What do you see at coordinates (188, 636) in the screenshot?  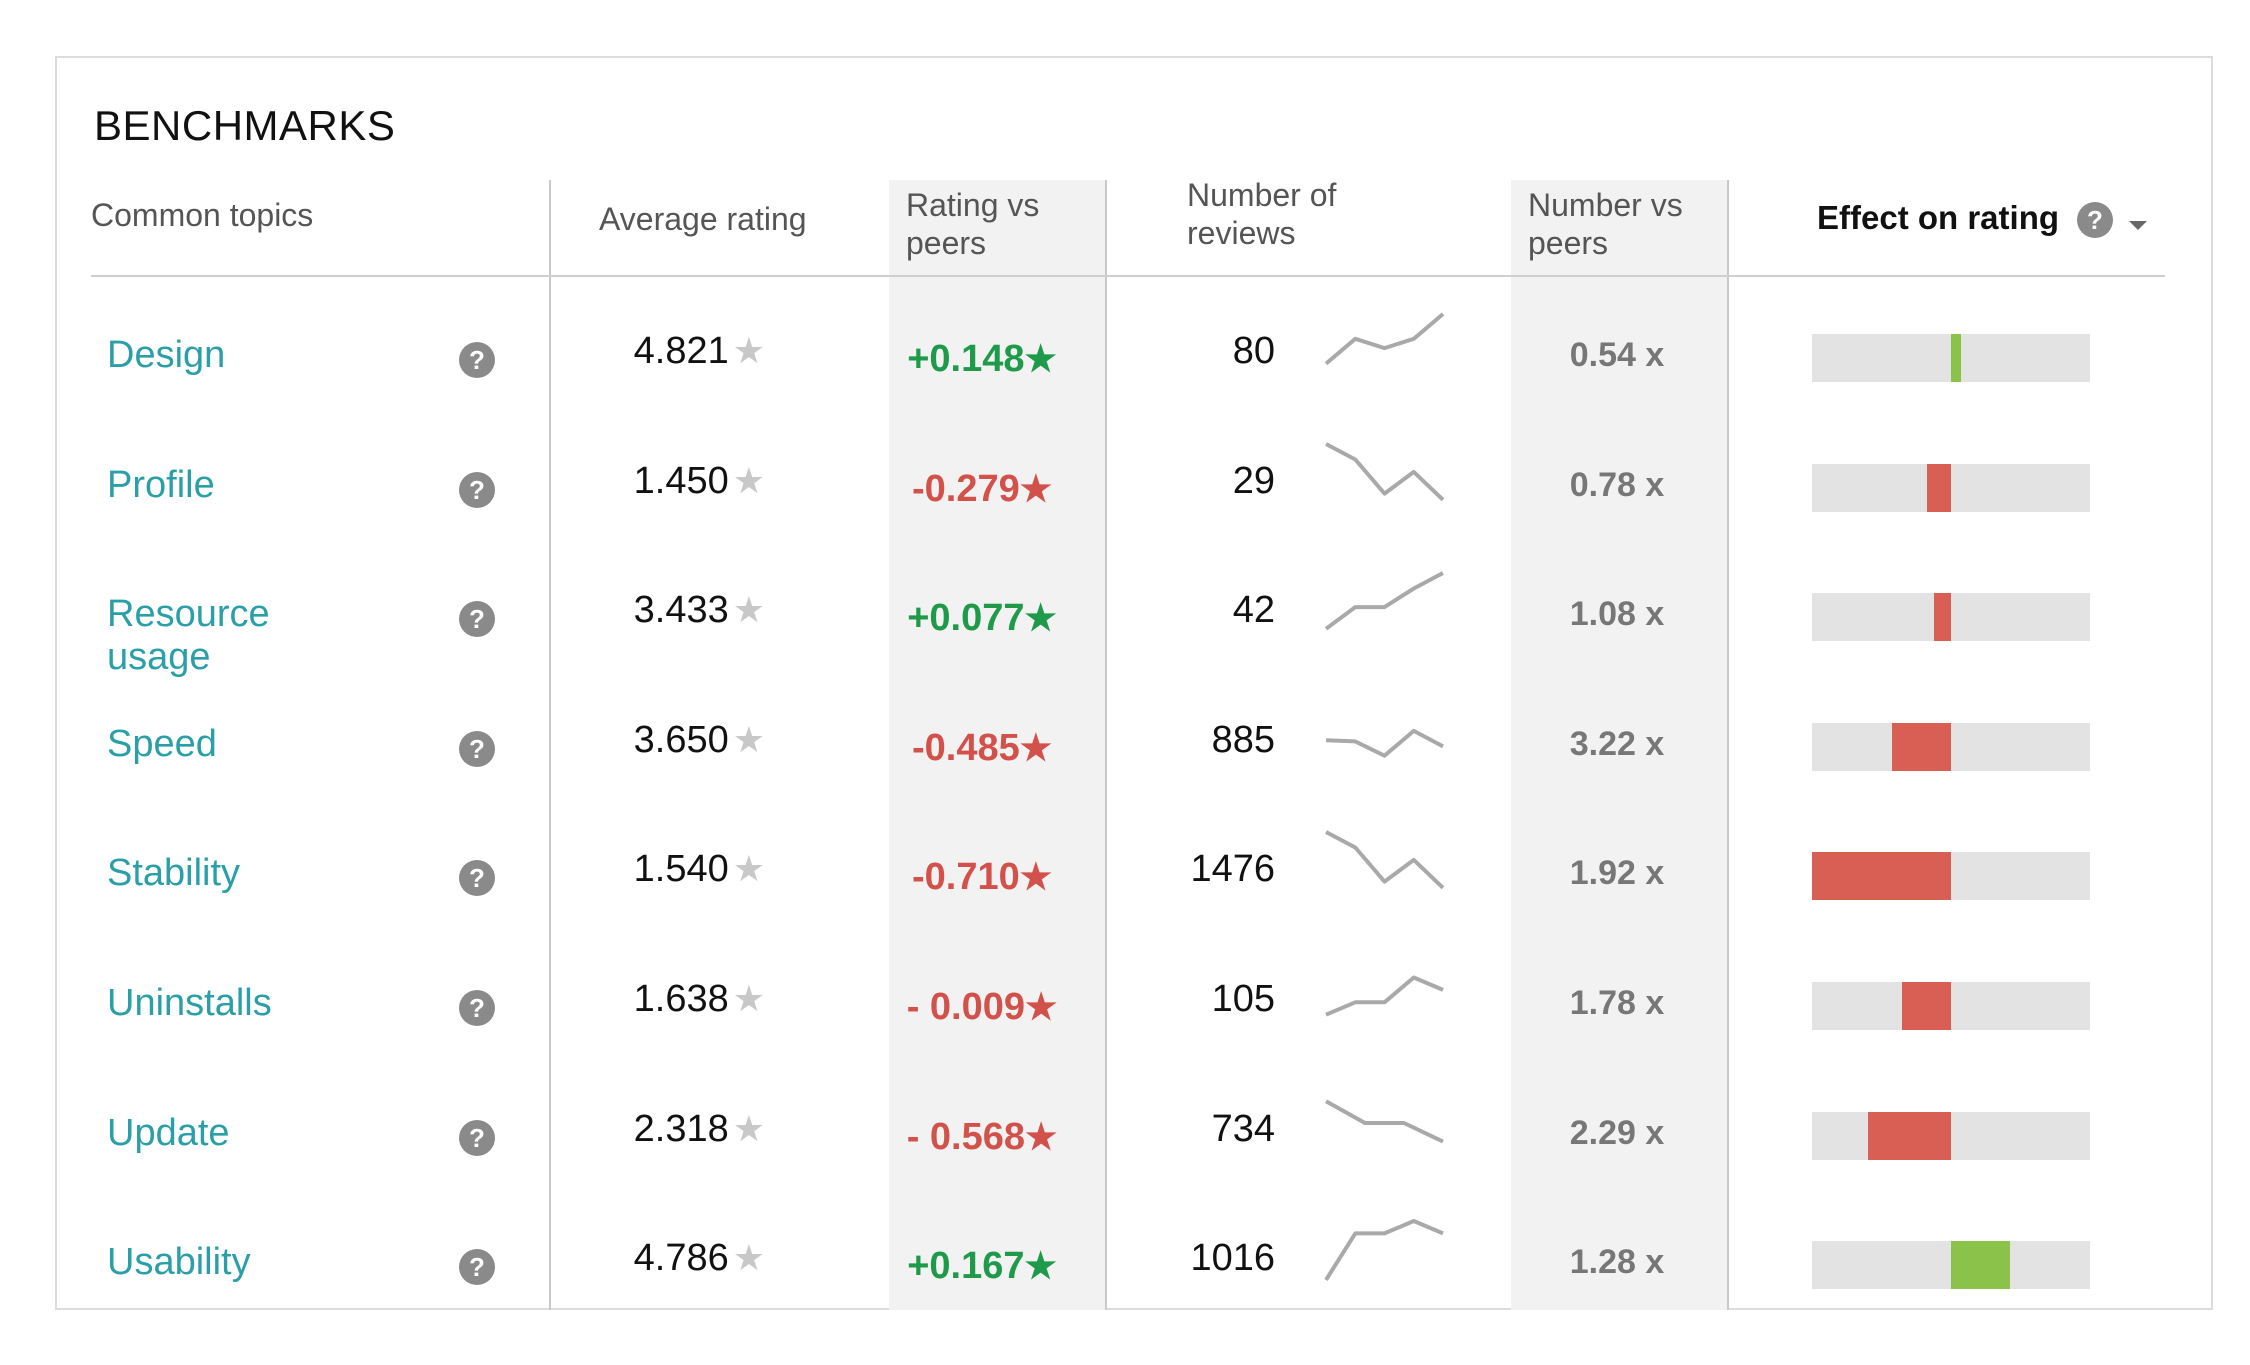 I see `topic-link: Resource usage` at bounding box center [188, 636].